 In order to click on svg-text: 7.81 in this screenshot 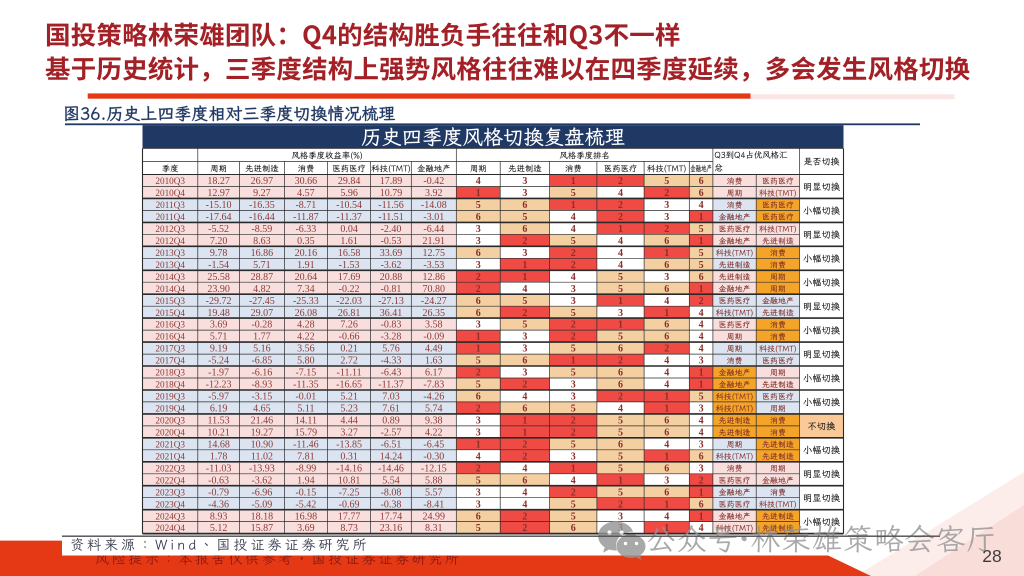, I will do `click(306, 456)`.